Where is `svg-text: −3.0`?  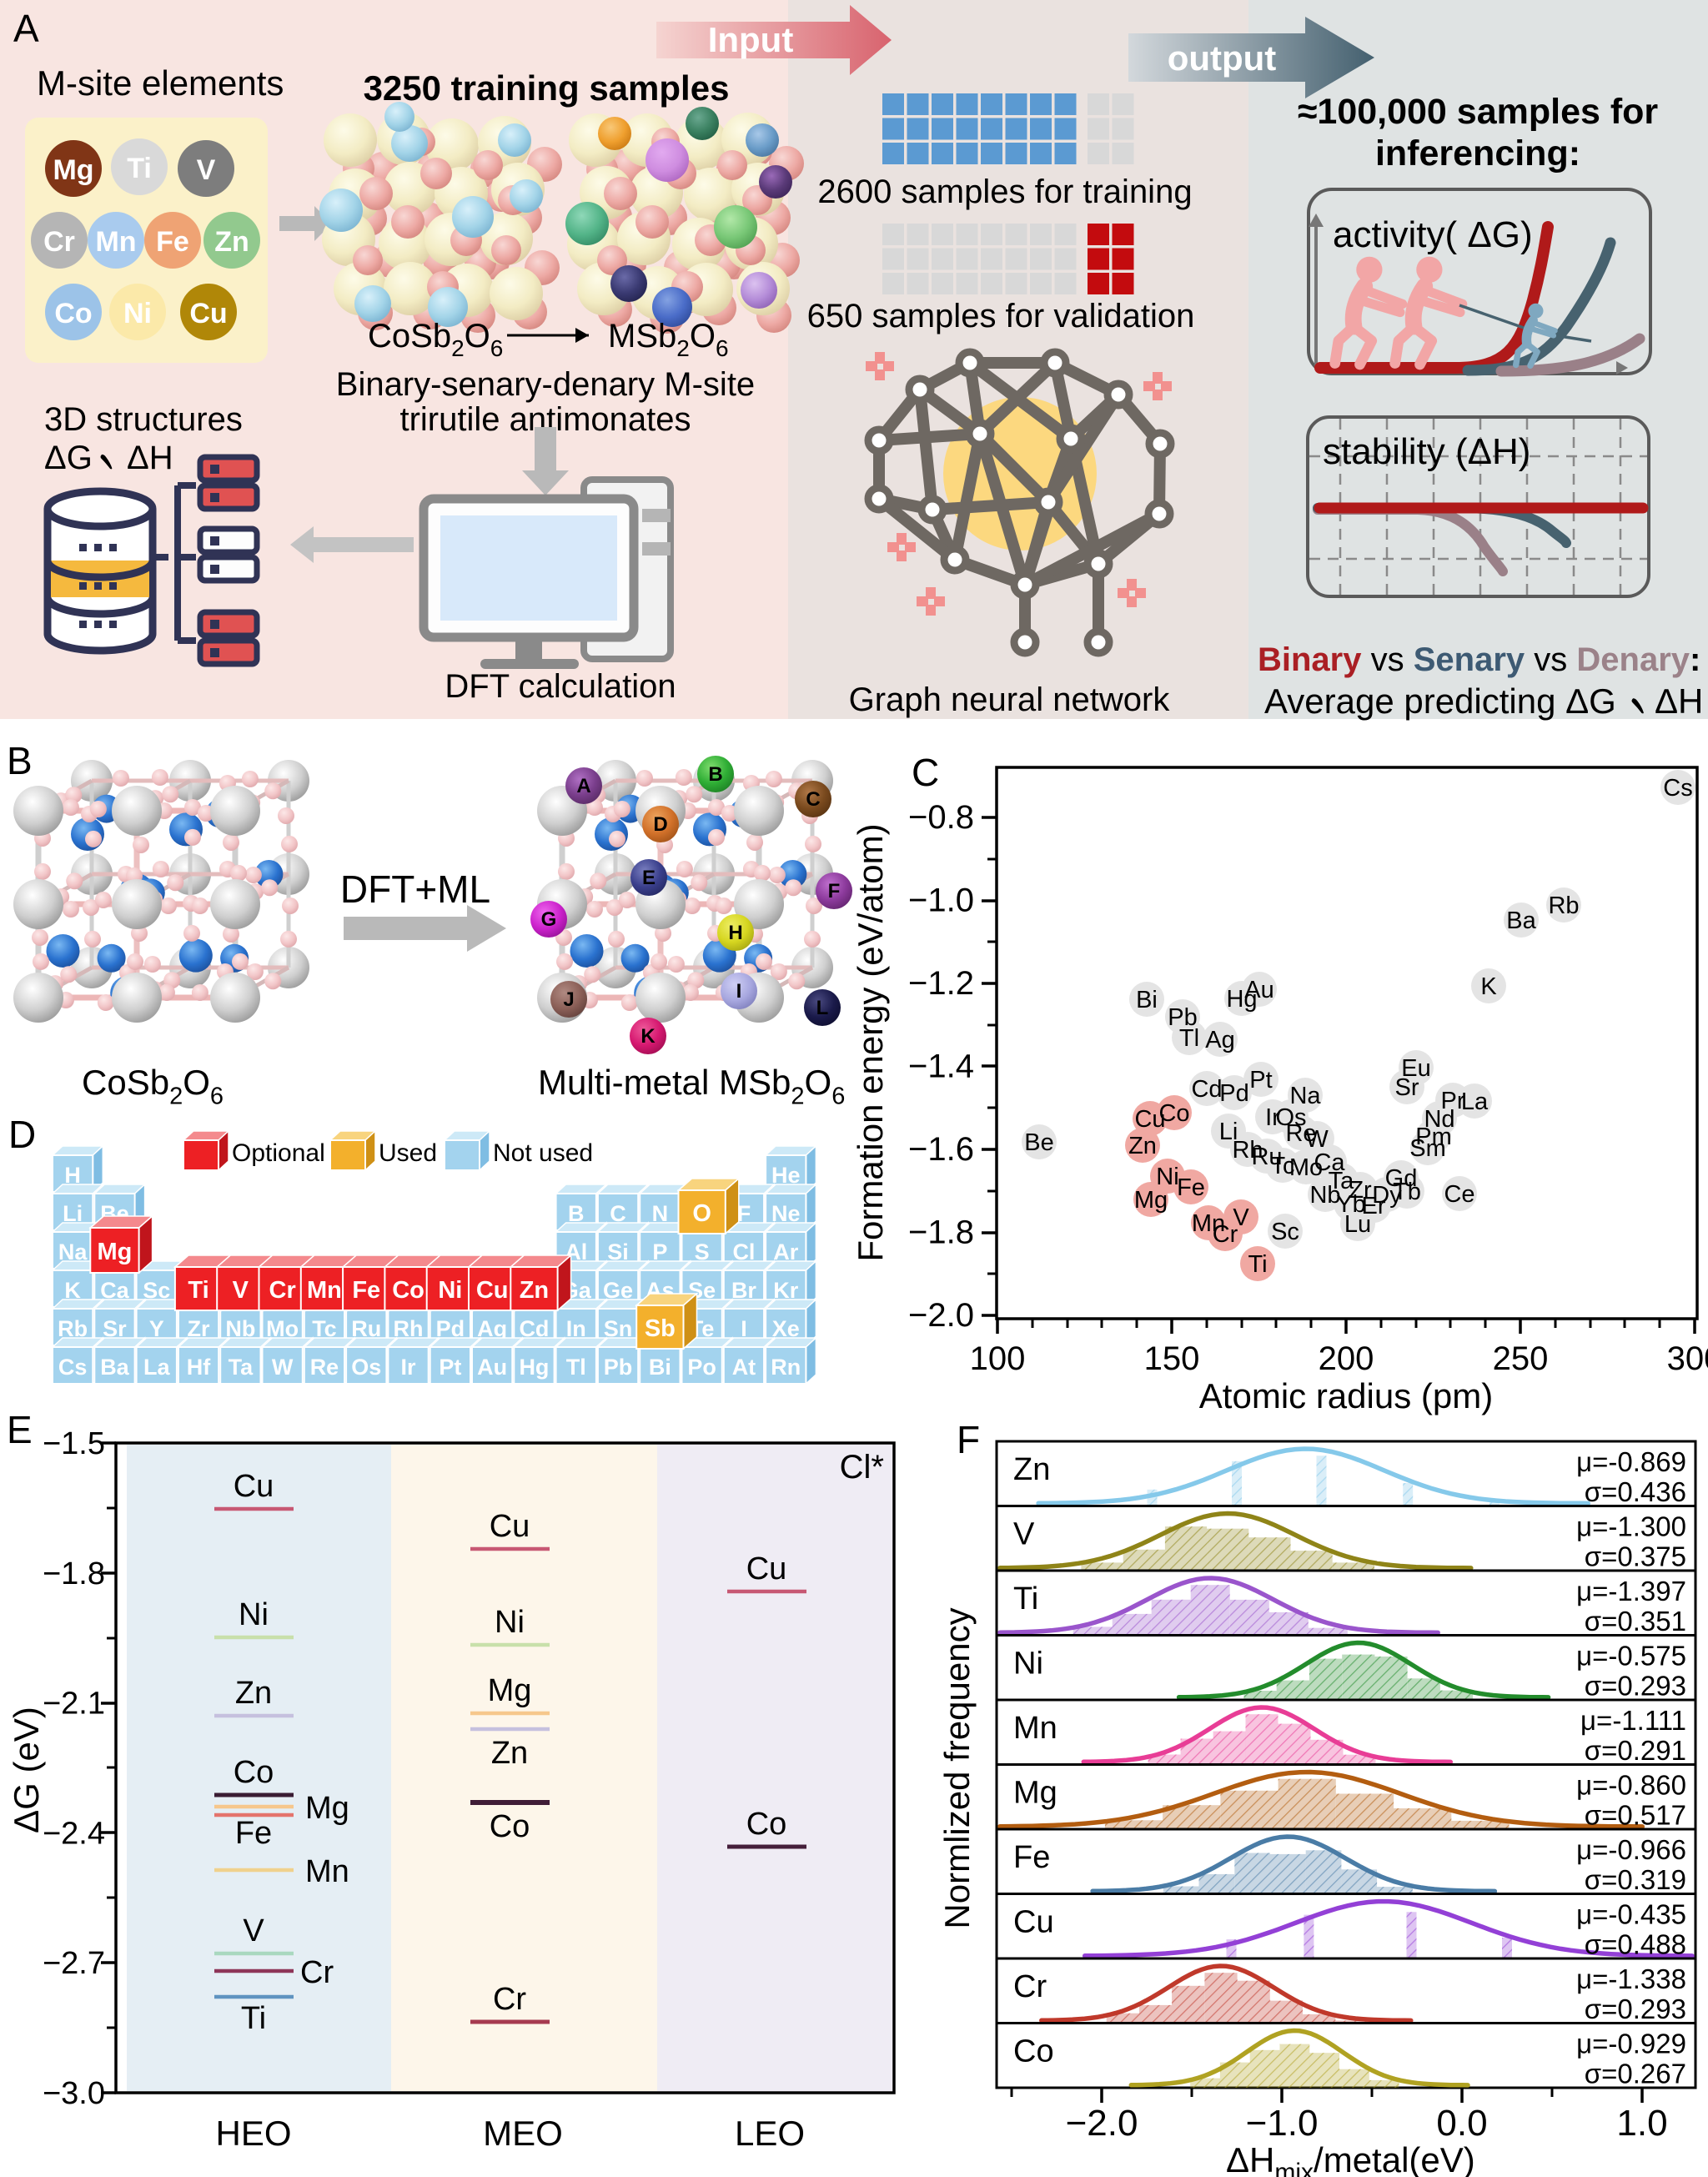 svg-text: −3.0 is located at coordinates (74, 2093).